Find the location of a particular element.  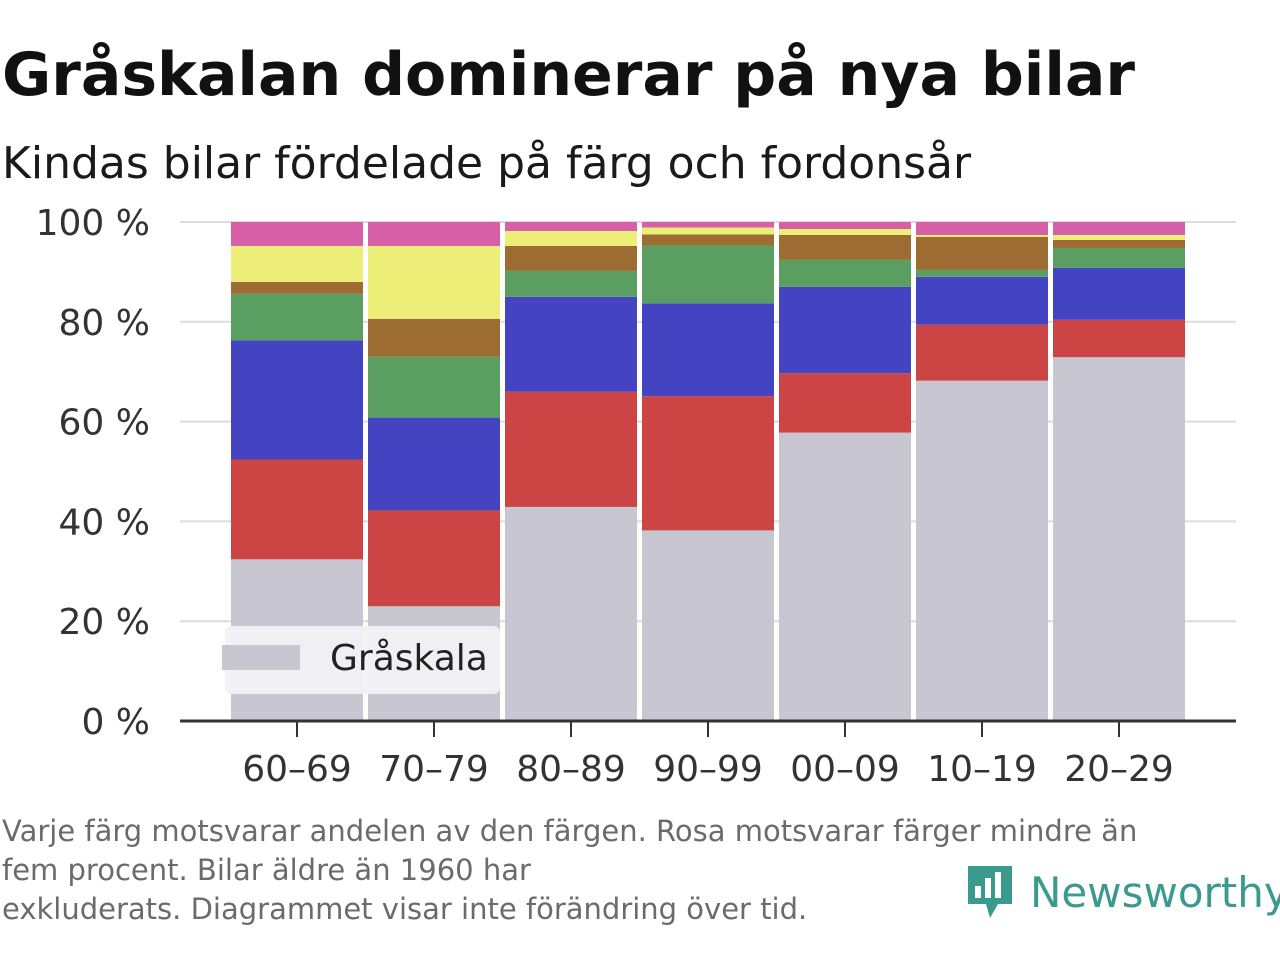

legend-label-graskala: Gråskala is located at coordinates (409, 658).